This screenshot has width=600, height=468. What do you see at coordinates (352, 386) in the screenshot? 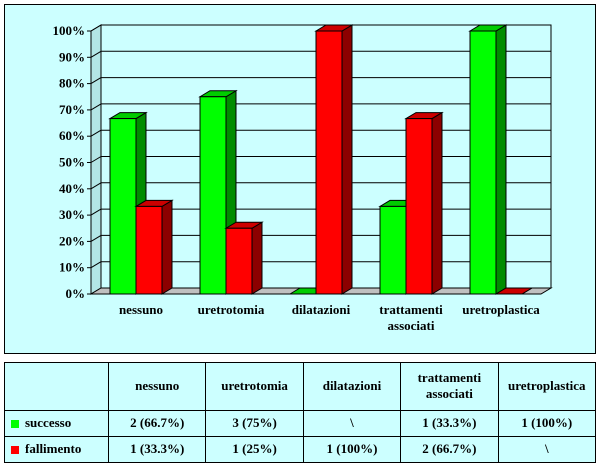
I see `table-header-cell: dilatazioni` at bounding box center [352, 386].